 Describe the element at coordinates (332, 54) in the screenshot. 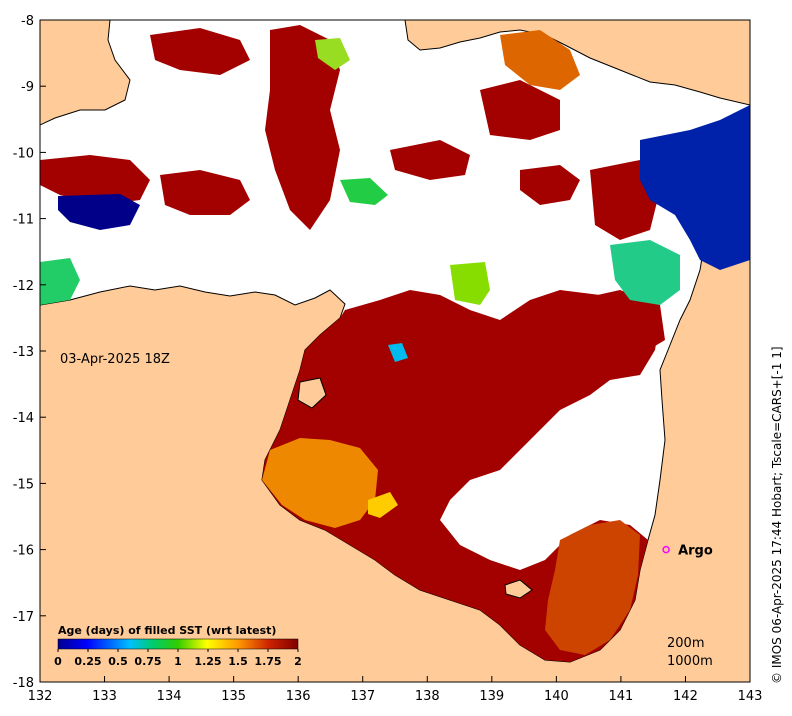

I see `sst-lime-north` at that location.